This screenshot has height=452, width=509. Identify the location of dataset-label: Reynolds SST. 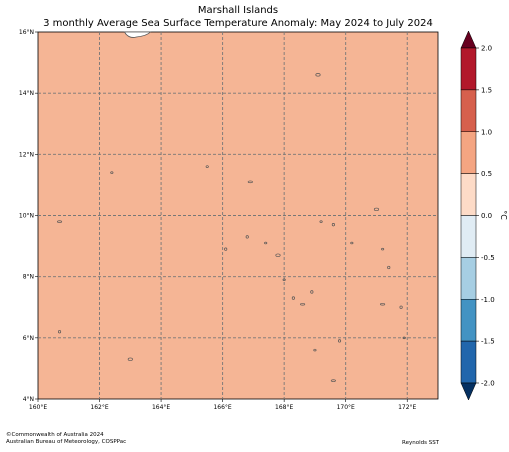
(421, 443).